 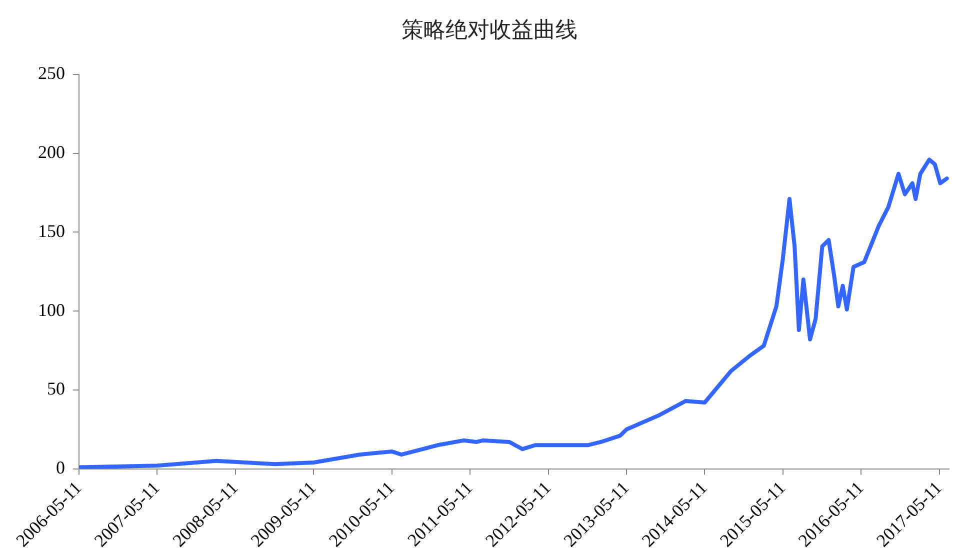 What do you see at coordinates (51, 73) in the screenshot?
I see `y-tick-label: 250` at bounding box center [51, 73].